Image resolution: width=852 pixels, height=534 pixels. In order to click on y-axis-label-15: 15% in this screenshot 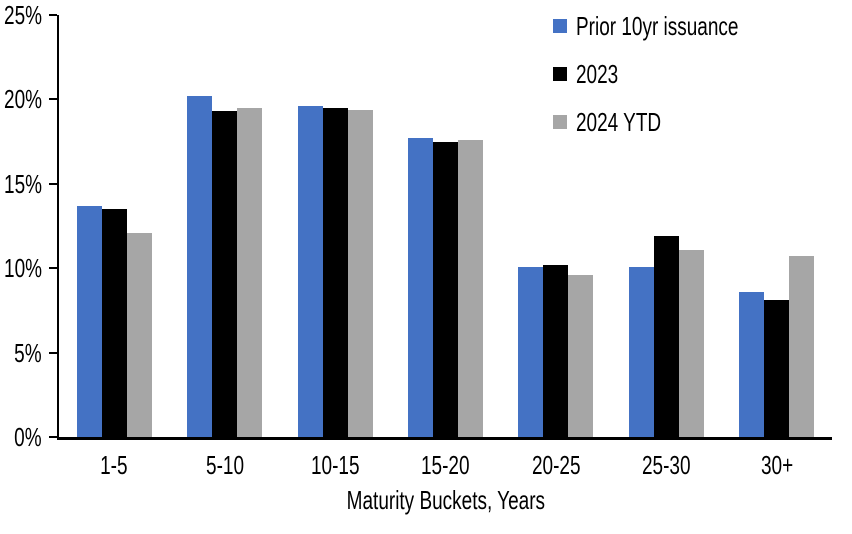, I will do `click(23, 183)`.